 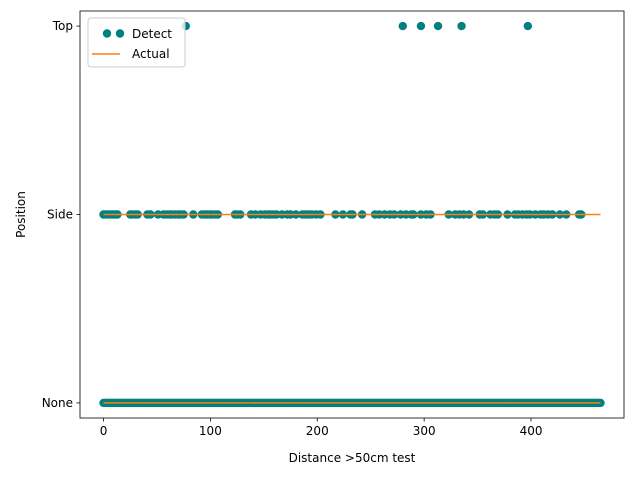 I want to click on y-tick-label: Top, so click(x=62, y=26).